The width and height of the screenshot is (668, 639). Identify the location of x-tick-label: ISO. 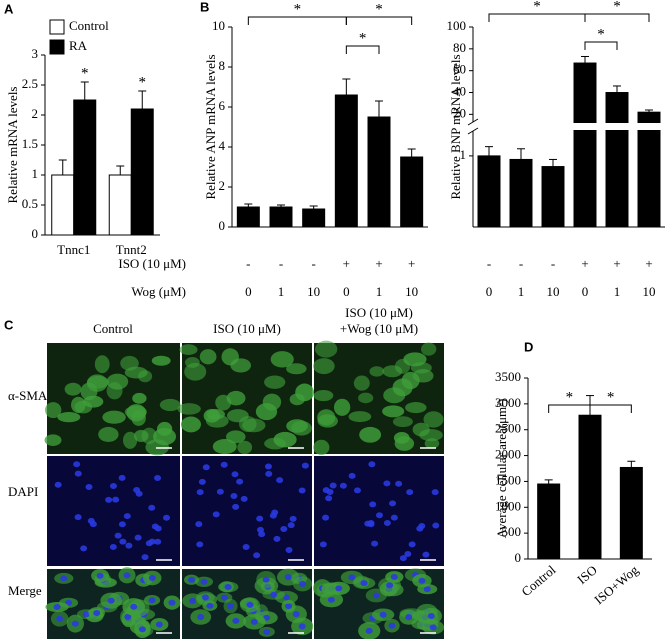
(587, 574).